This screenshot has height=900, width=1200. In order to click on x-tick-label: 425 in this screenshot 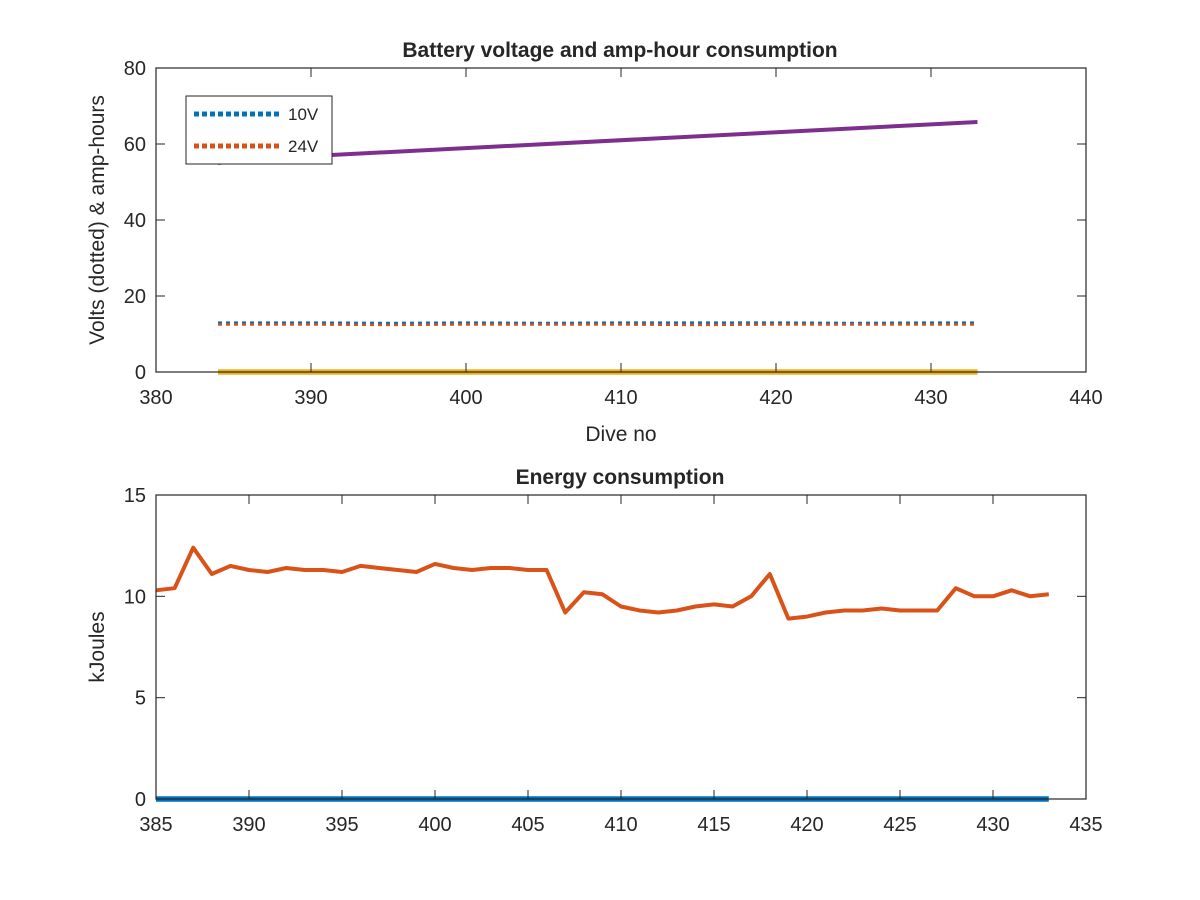, I will do `click(899, 825)`.